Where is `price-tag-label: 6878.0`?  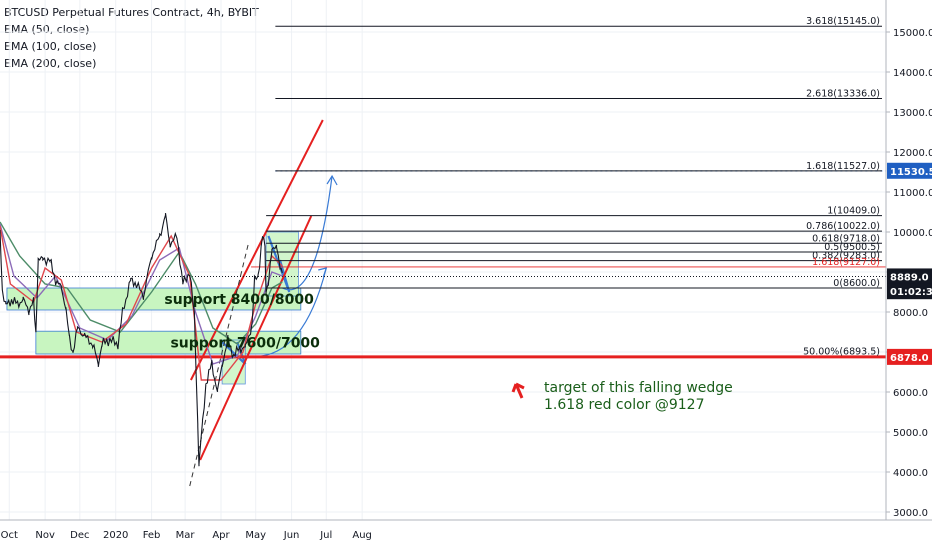 price-tag-label: 6878.0 is located at coordinates (909, 358).